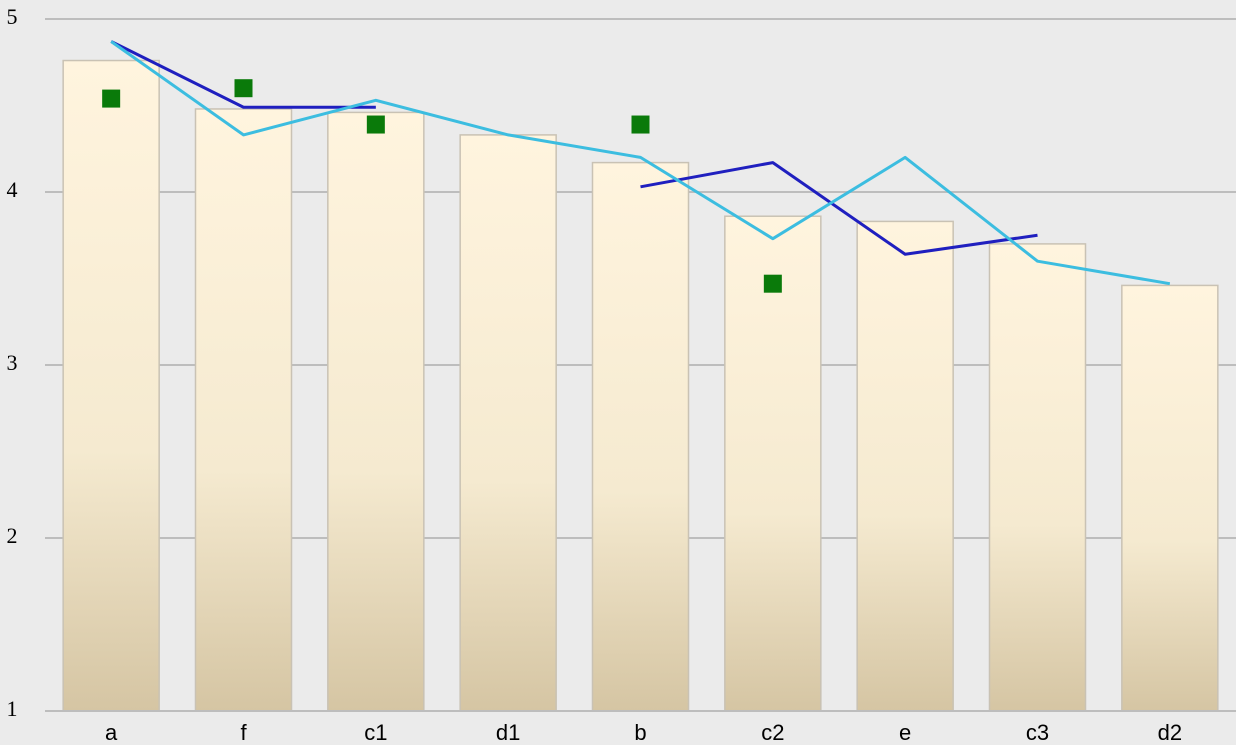 This screenshot has height=745, width=1236. What do you see at coordinates (508, 732) in the screenshot?
I see `x-tick-label: d1` at bounding box center [508, 732].